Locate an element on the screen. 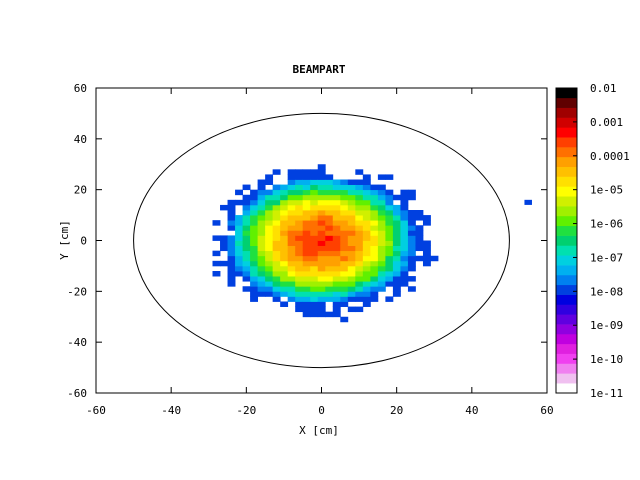 The image size is (640, 480). colorbar-tick-label: 1e-06 is located at coordinates (606, 224).